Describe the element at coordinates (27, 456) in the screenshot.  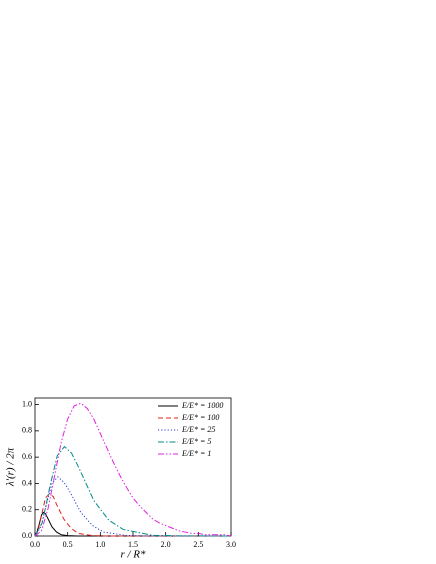
I see `y-tick-label: 0.6` at that location.